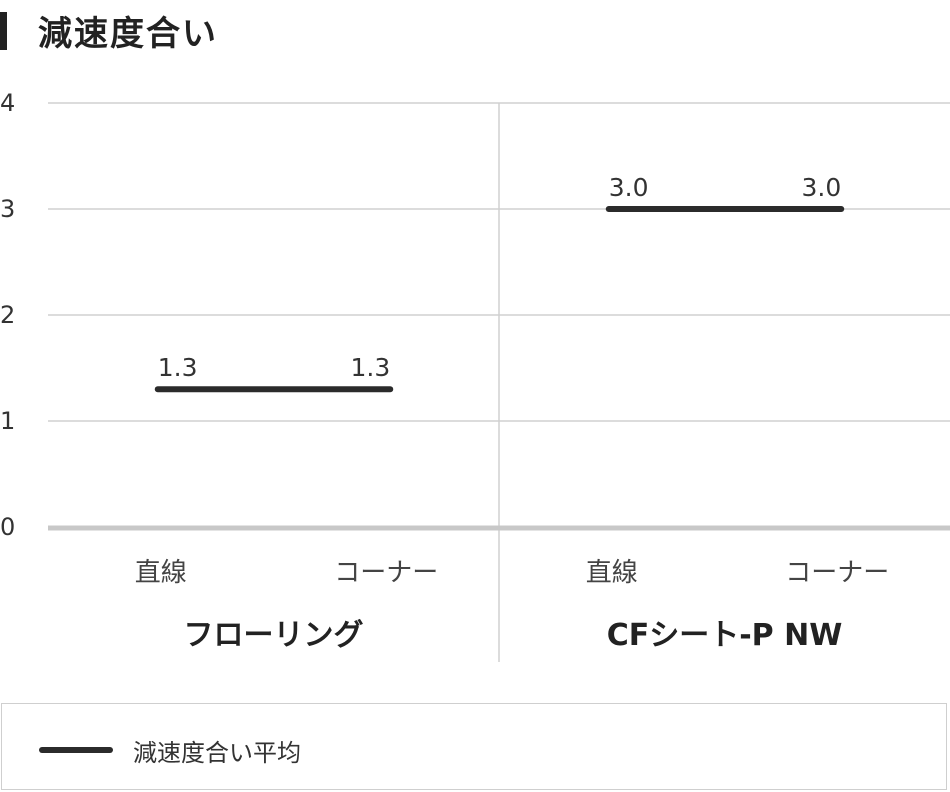 The image size is (950, 792). What do you see at coordinates (474, 746) in the screenshot?
I see `legend: 減速度合い平均` at bounding box center [474, 746].